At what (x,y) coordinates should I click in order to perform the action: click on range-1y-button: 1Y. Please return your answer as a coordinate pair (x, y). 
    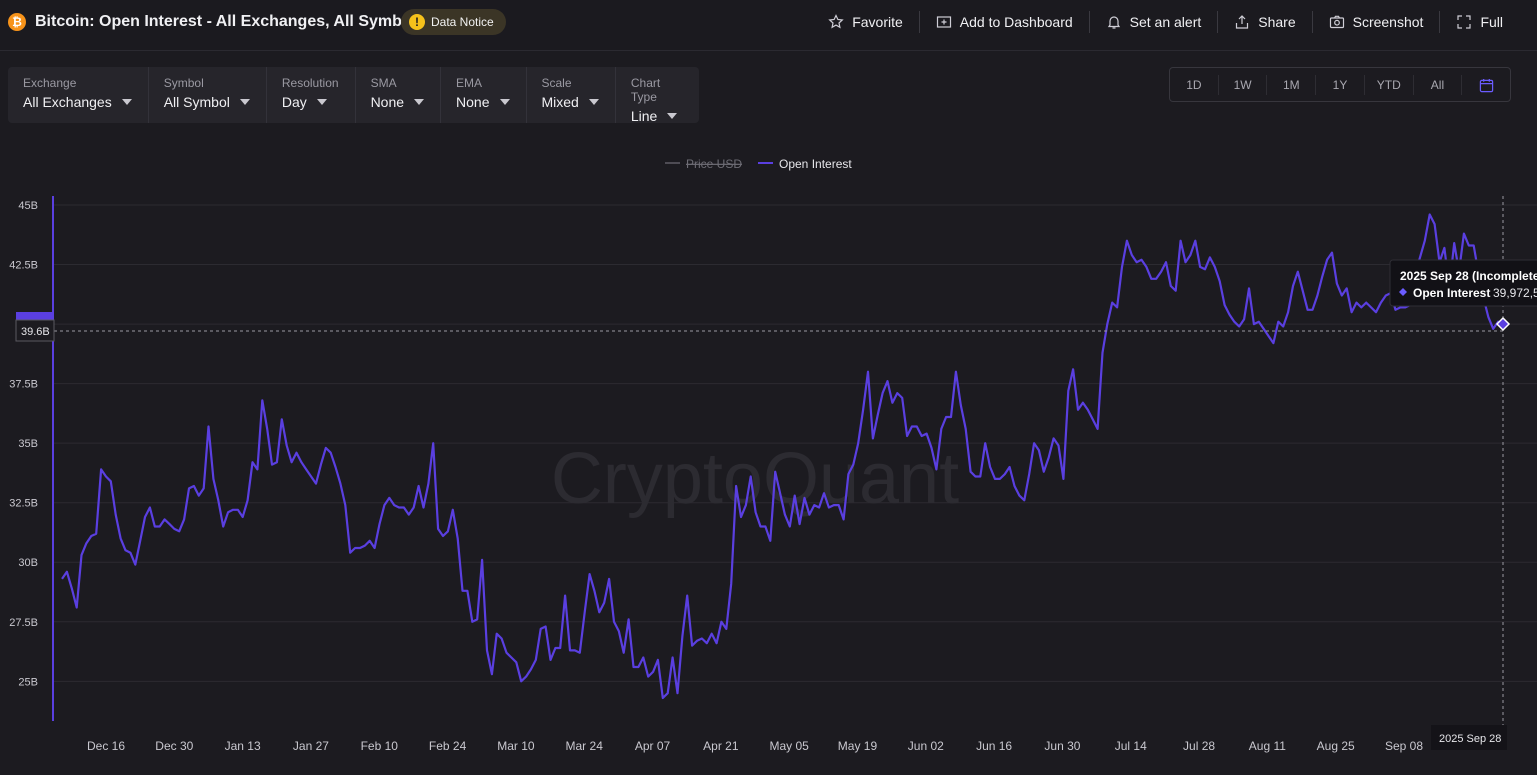
    Looking at the image, I should click on (1340, 84).